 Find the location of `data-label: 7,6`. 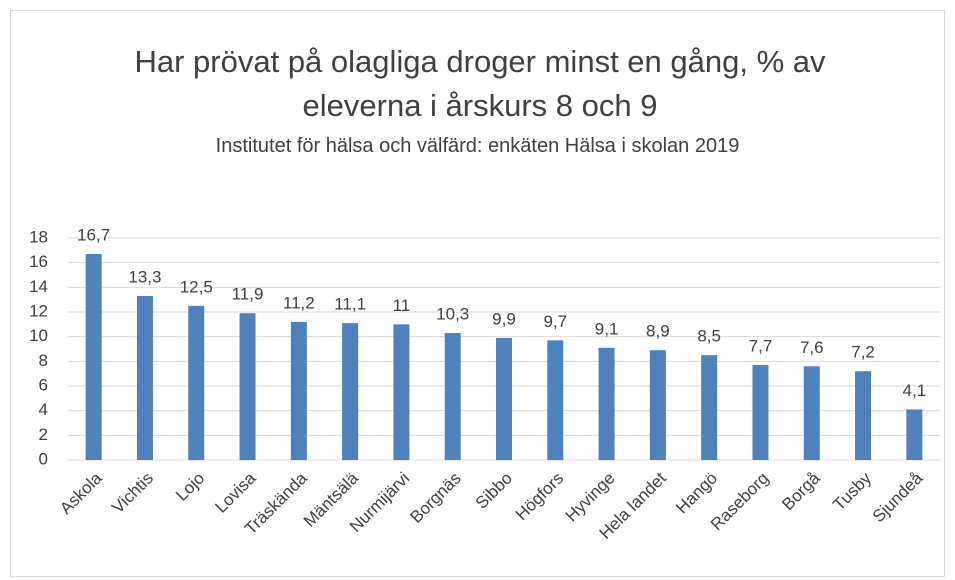

data-label: 7,6 is located at coordinates (812, 347).